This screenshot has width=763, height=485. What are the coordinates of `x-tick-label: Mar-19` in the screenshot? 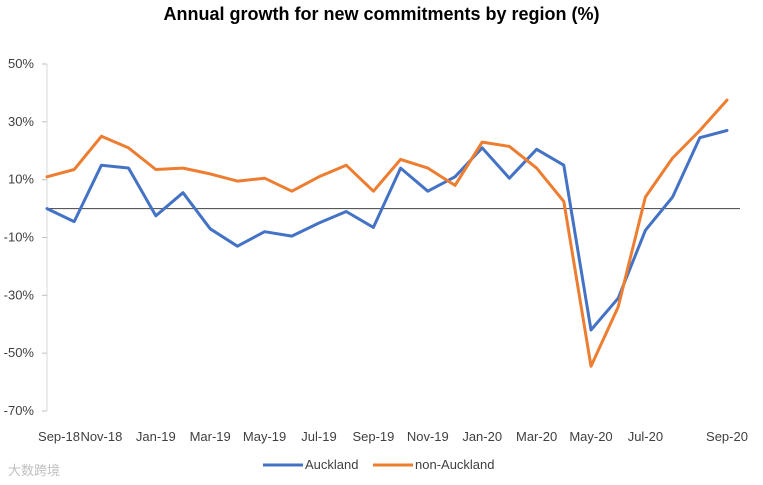 It's located at (210, 436).